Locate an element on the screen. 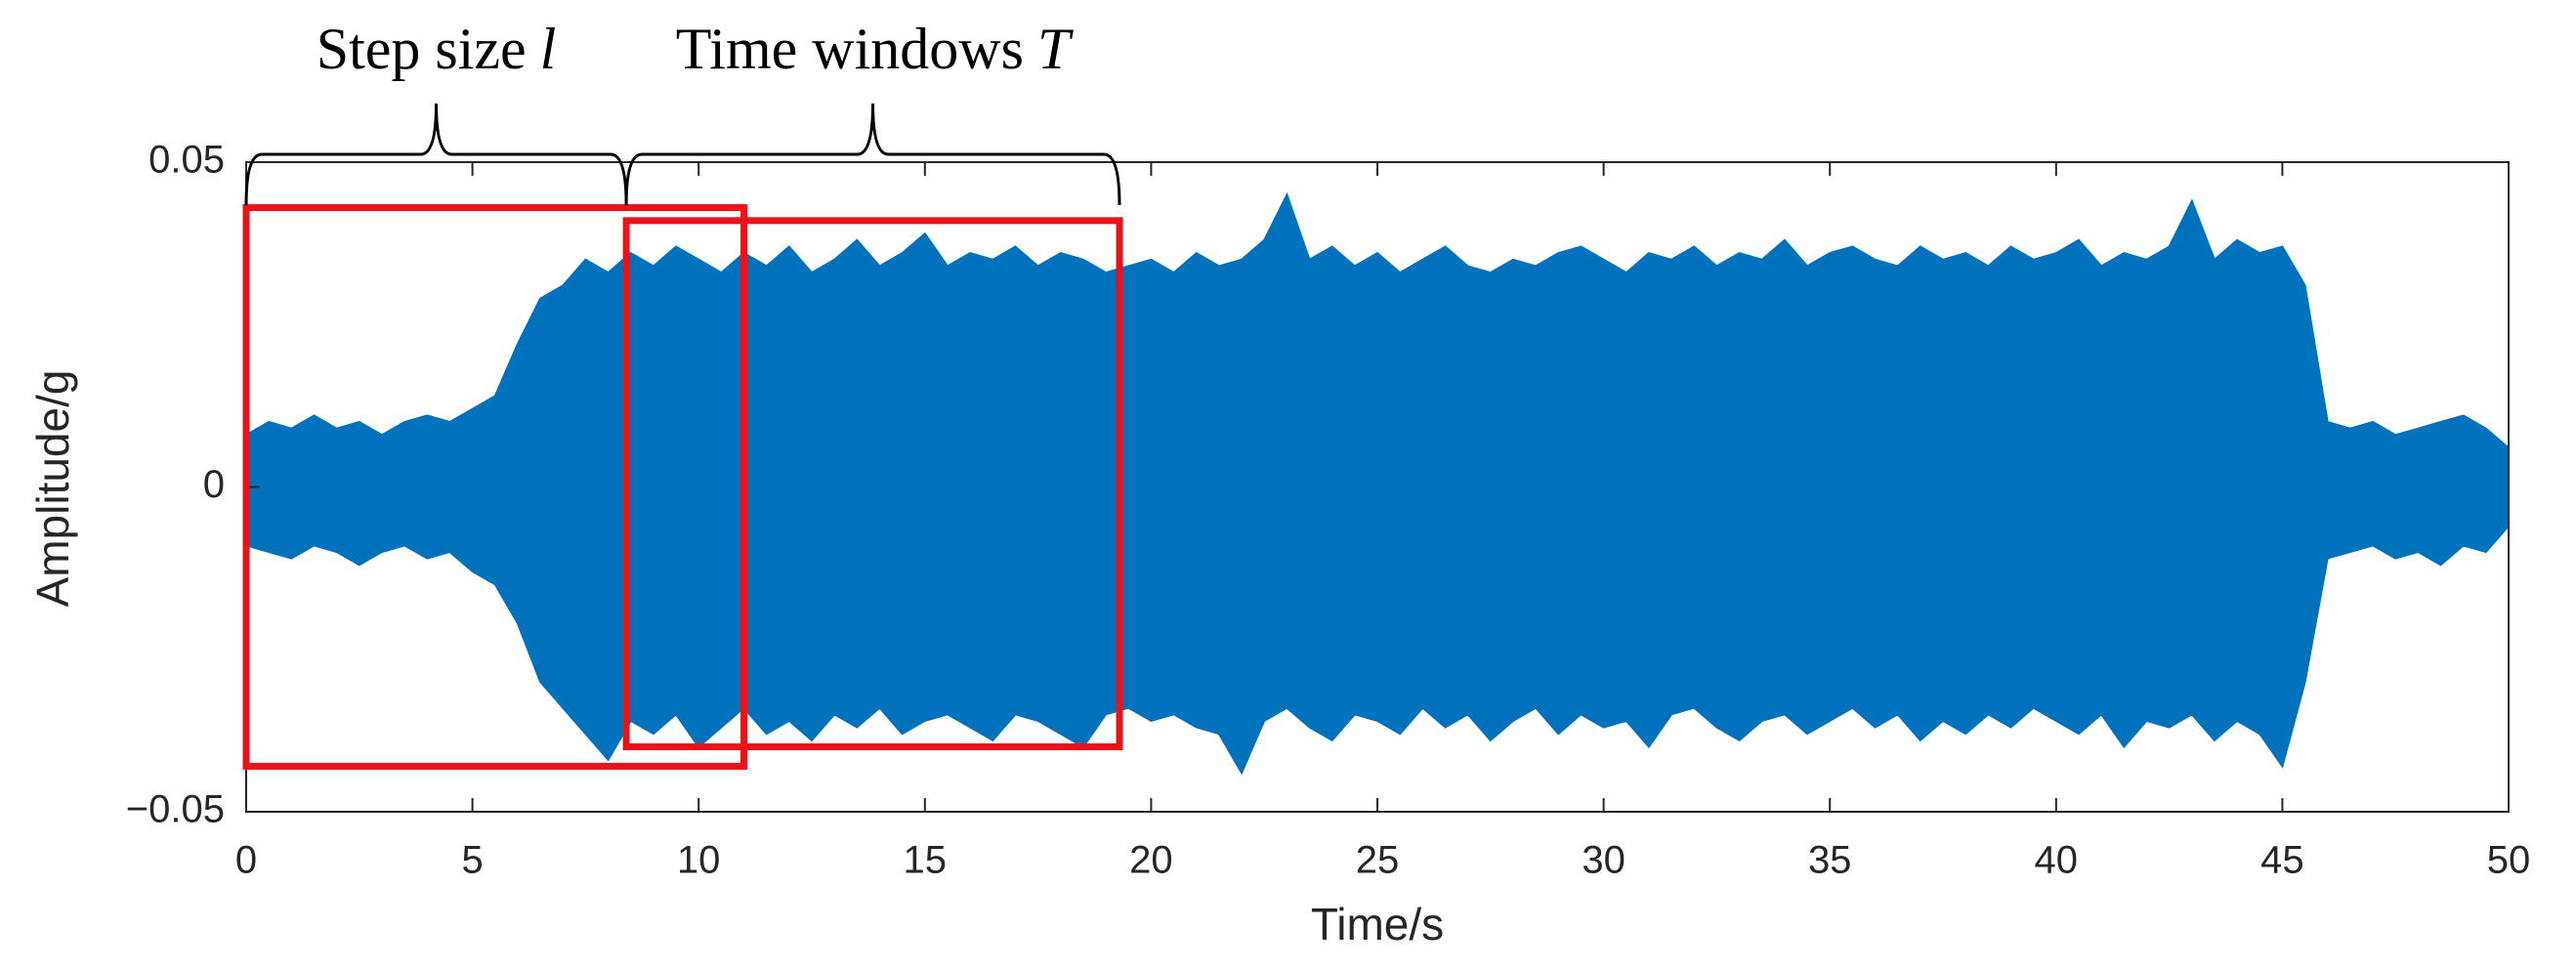  y-tick-label: 0 is located at coordinates (214, 484).